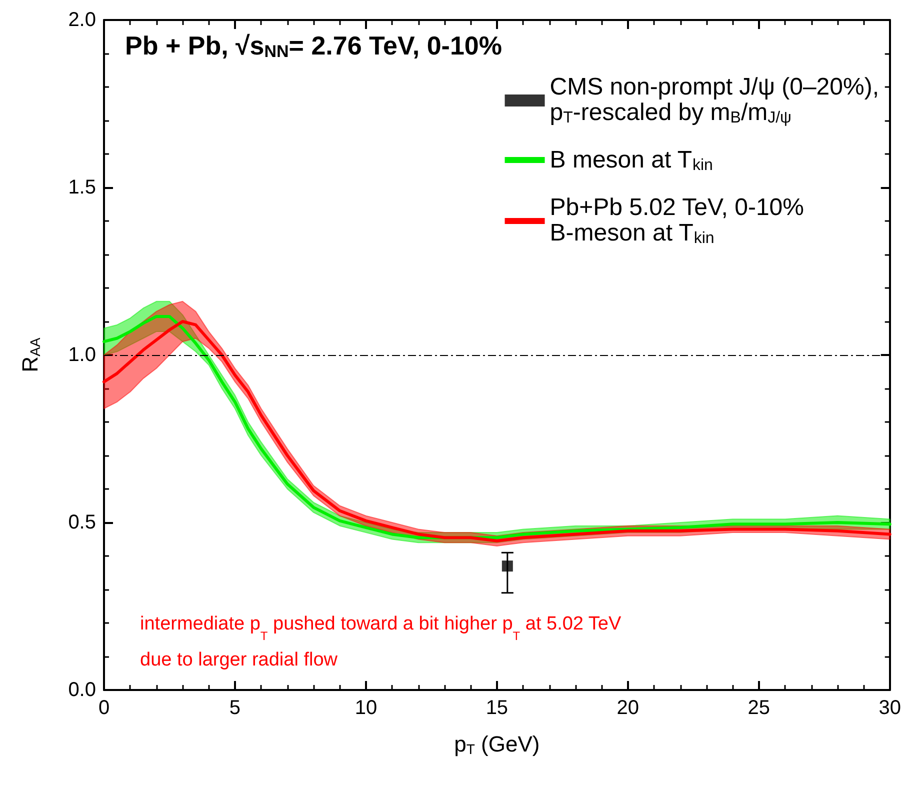 The height and width of the screenshot is (790, 904). What do you see at coordinates (235, 708) in the screenshot?
I see `x-tick-label: 5` at bounding box center [235, 708].